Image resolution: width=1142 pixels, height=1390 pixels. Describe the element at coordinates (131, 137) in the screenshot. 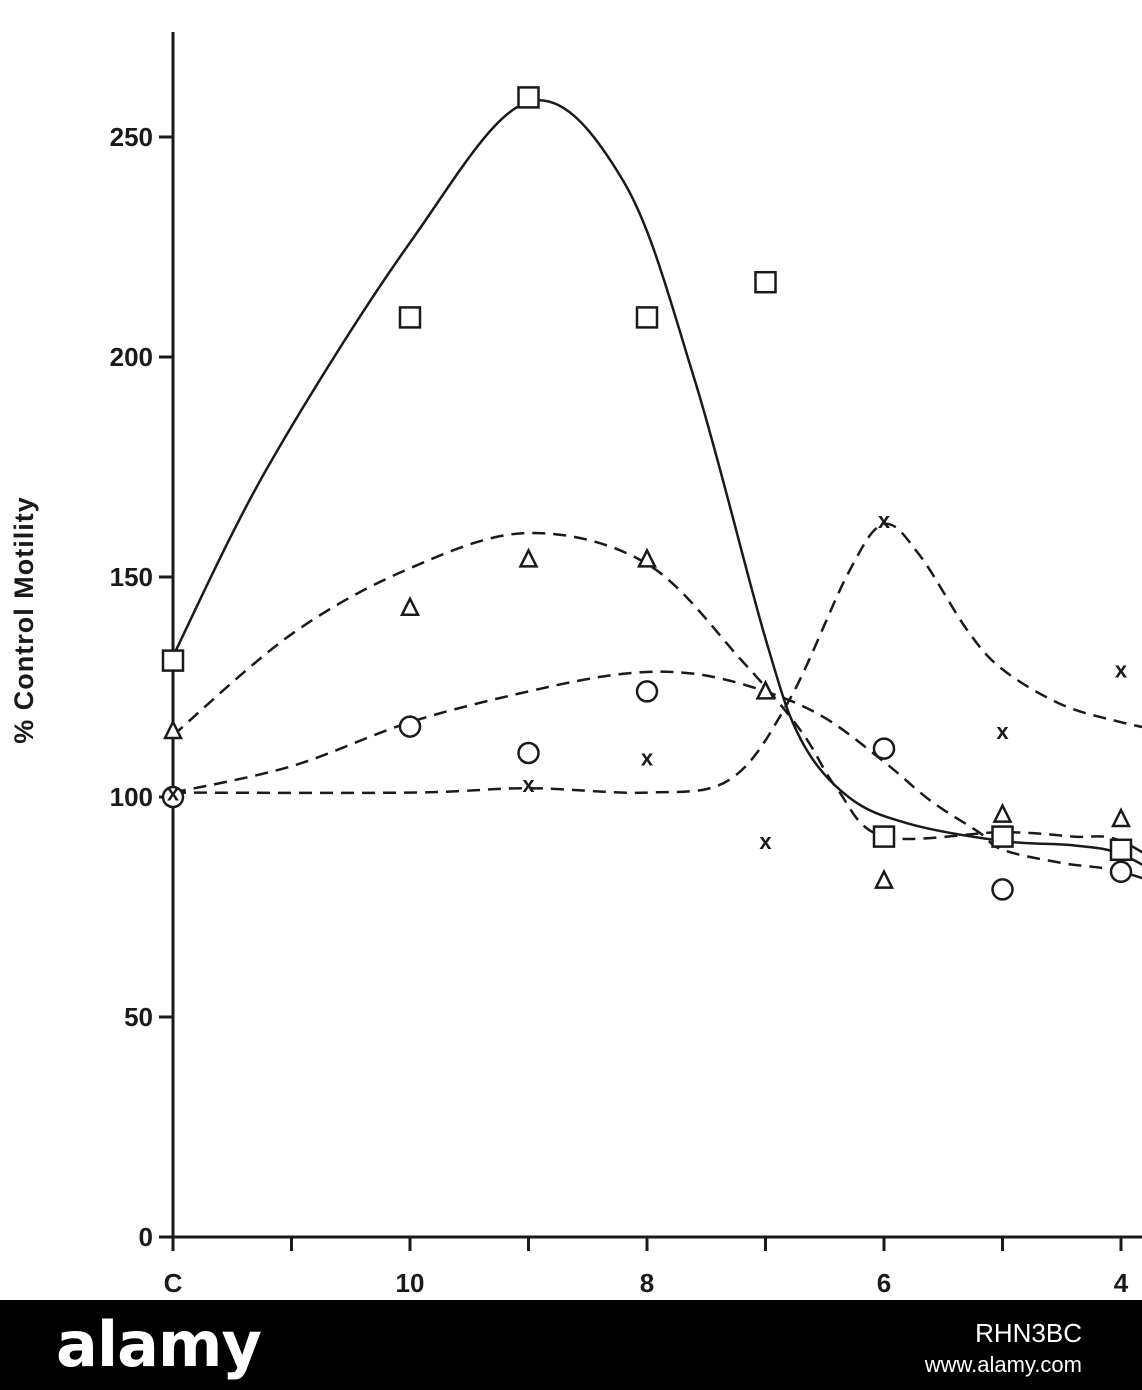

I see `y-tick-label: 250` at that location.